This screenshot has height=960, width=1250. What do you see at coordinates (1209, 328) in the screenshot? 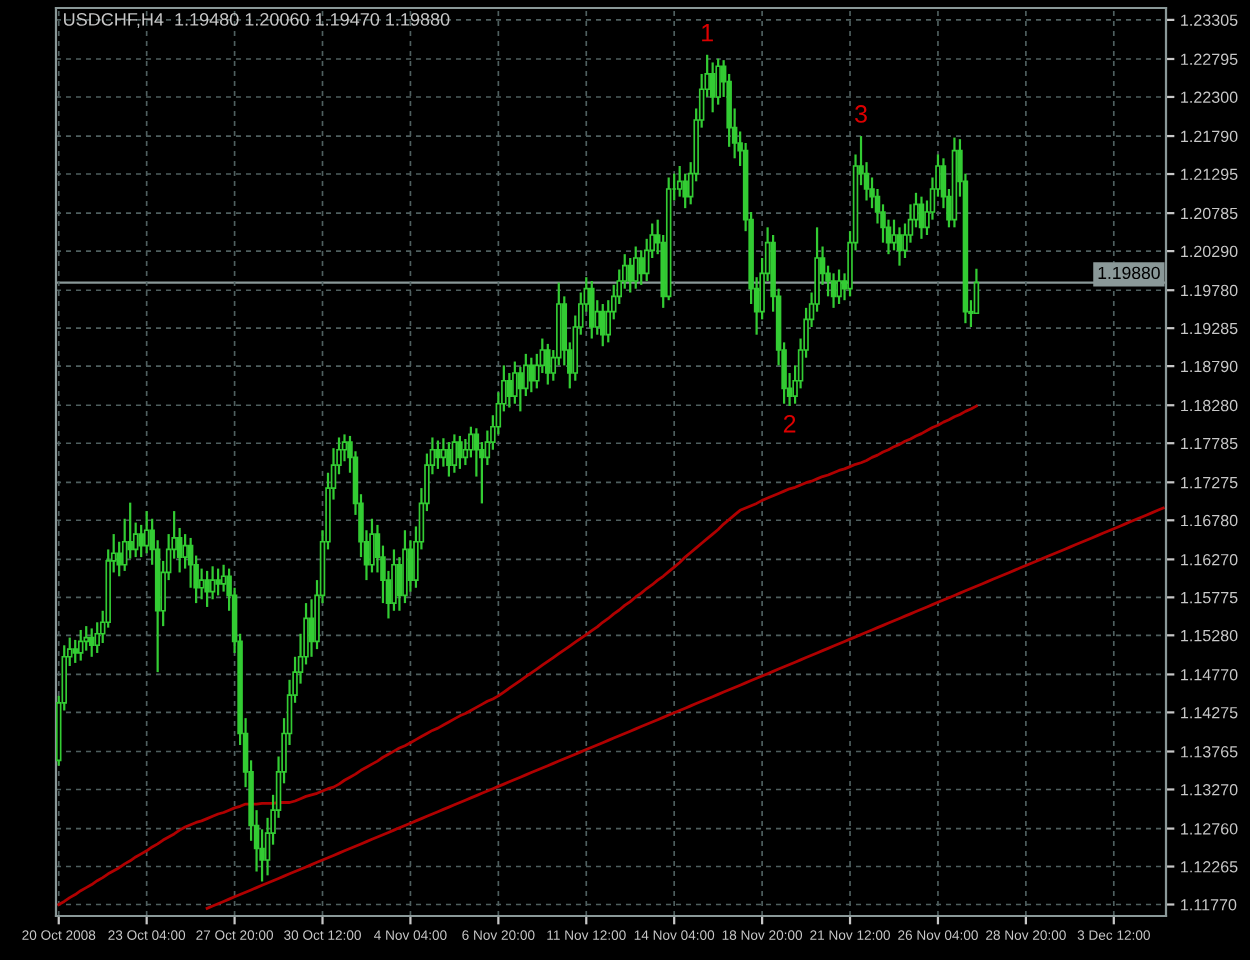
I see `y-tick-label: 1.19285` at bounding box center [1209, 328].